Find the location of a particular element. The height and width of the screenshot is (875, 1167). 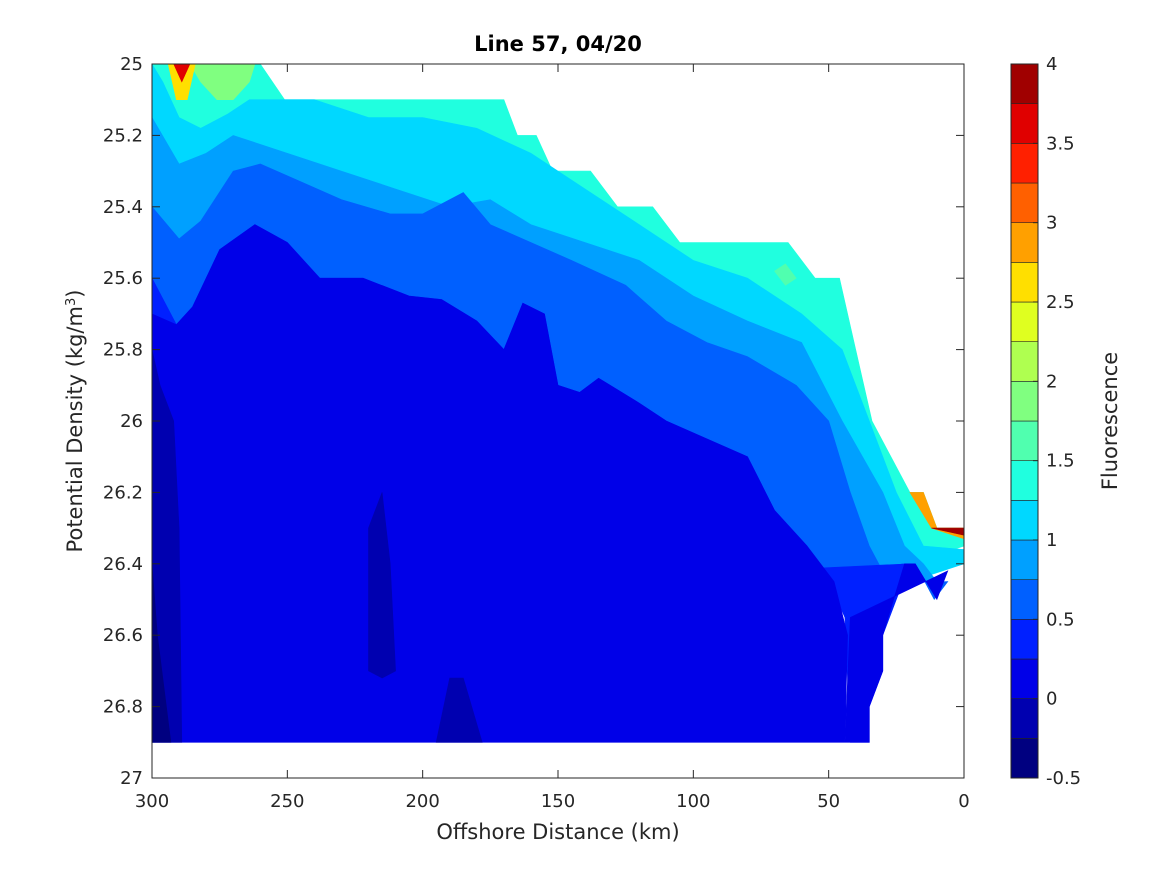

y-tick-label: 25 is located at coordinates (131, 64).